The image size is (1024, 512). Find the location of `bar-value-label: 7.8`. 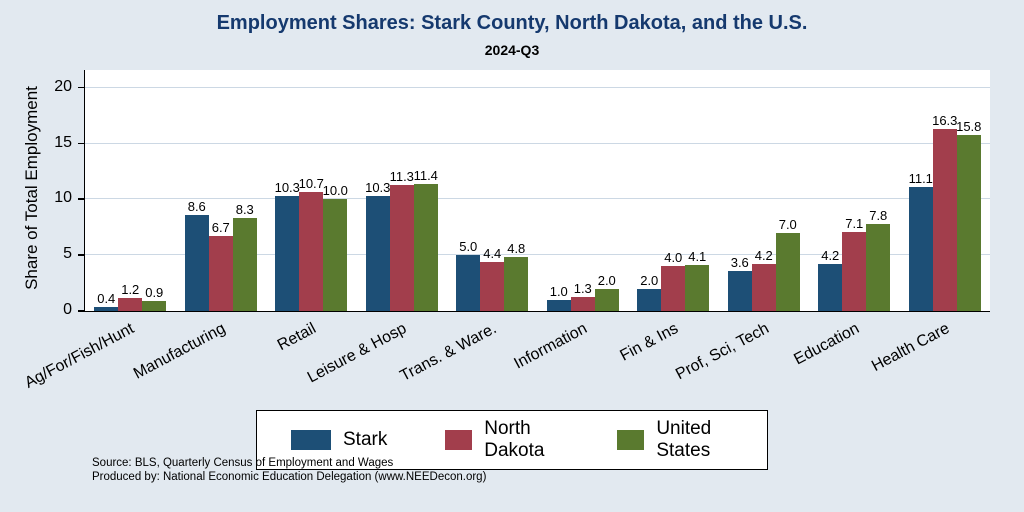

bar-value-label: 7.8 is located at coordinates (878, 216).